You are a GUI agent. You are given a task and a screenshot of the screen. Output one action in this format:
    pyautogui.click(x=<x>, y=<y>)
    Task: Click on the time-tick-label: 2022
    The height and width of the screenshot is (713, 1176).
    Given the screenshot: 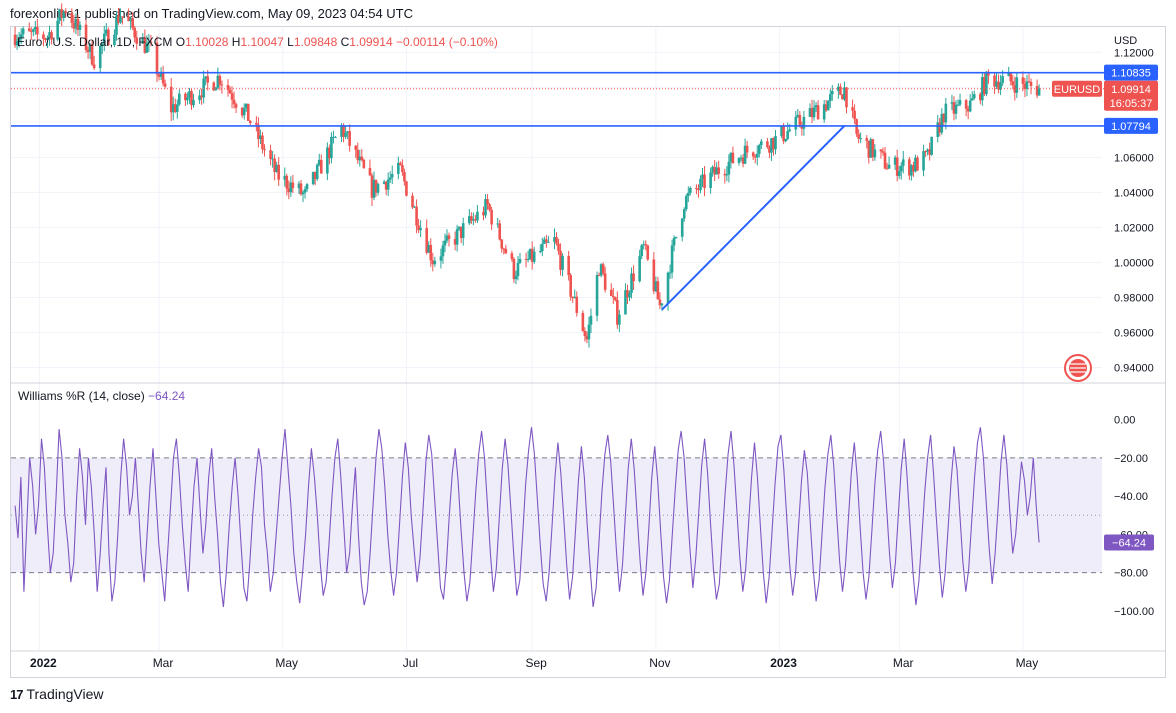 What is the action you would take?
    pyautogui.click(x=43, y=663)
    